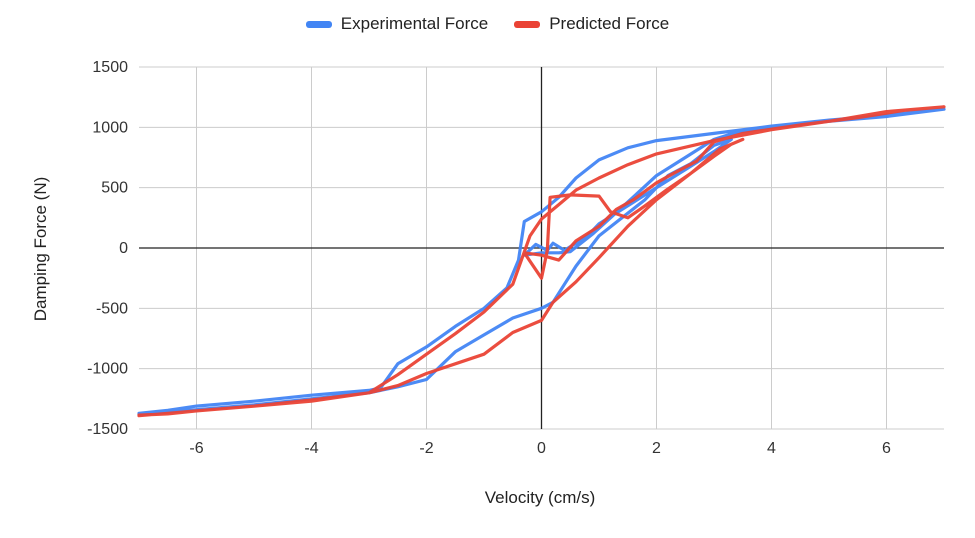  I want to click on legend: Experimental Force Predicted Force, so click(487, 24).